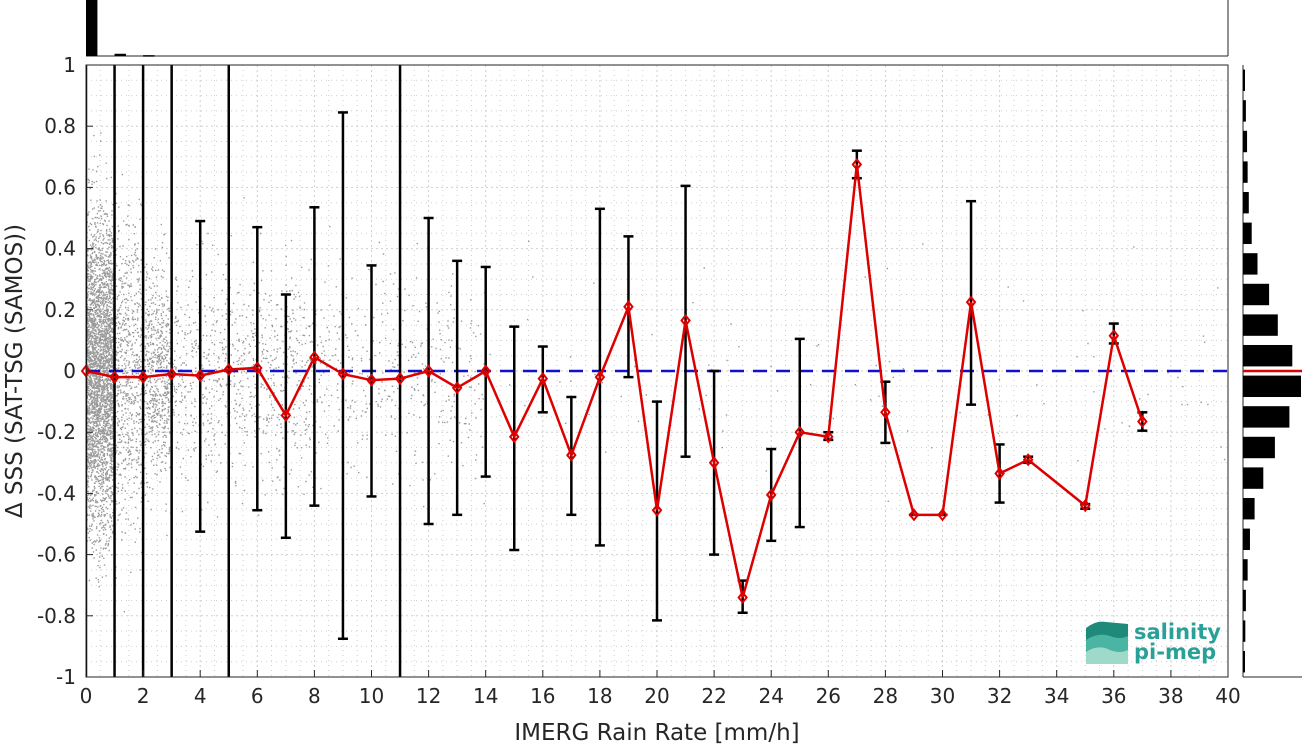 The image size is (1302, 745). Describe the element at coordinates (314, 696) in the screenshot. I see `x-tick-label: 8` at that location.